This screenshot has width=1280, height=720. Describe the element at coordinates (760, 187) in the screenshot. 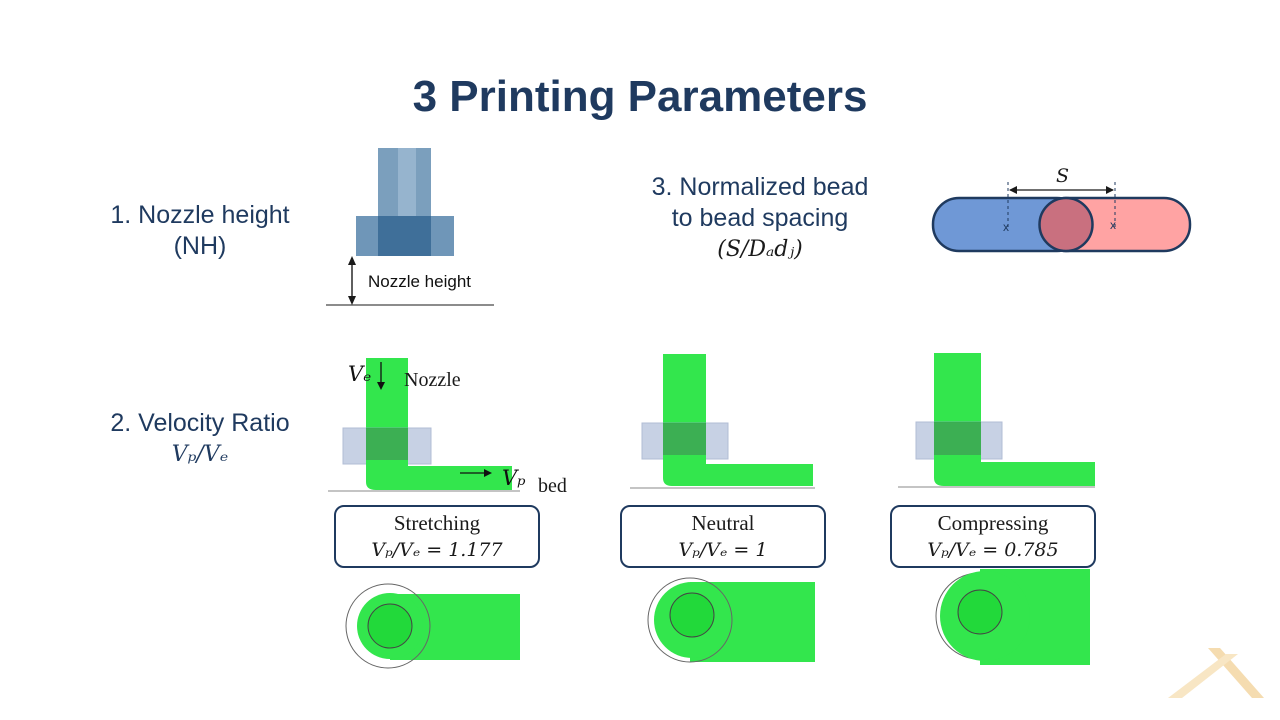

I see `param3-title-line1: 3. Normalized bead` at that location.